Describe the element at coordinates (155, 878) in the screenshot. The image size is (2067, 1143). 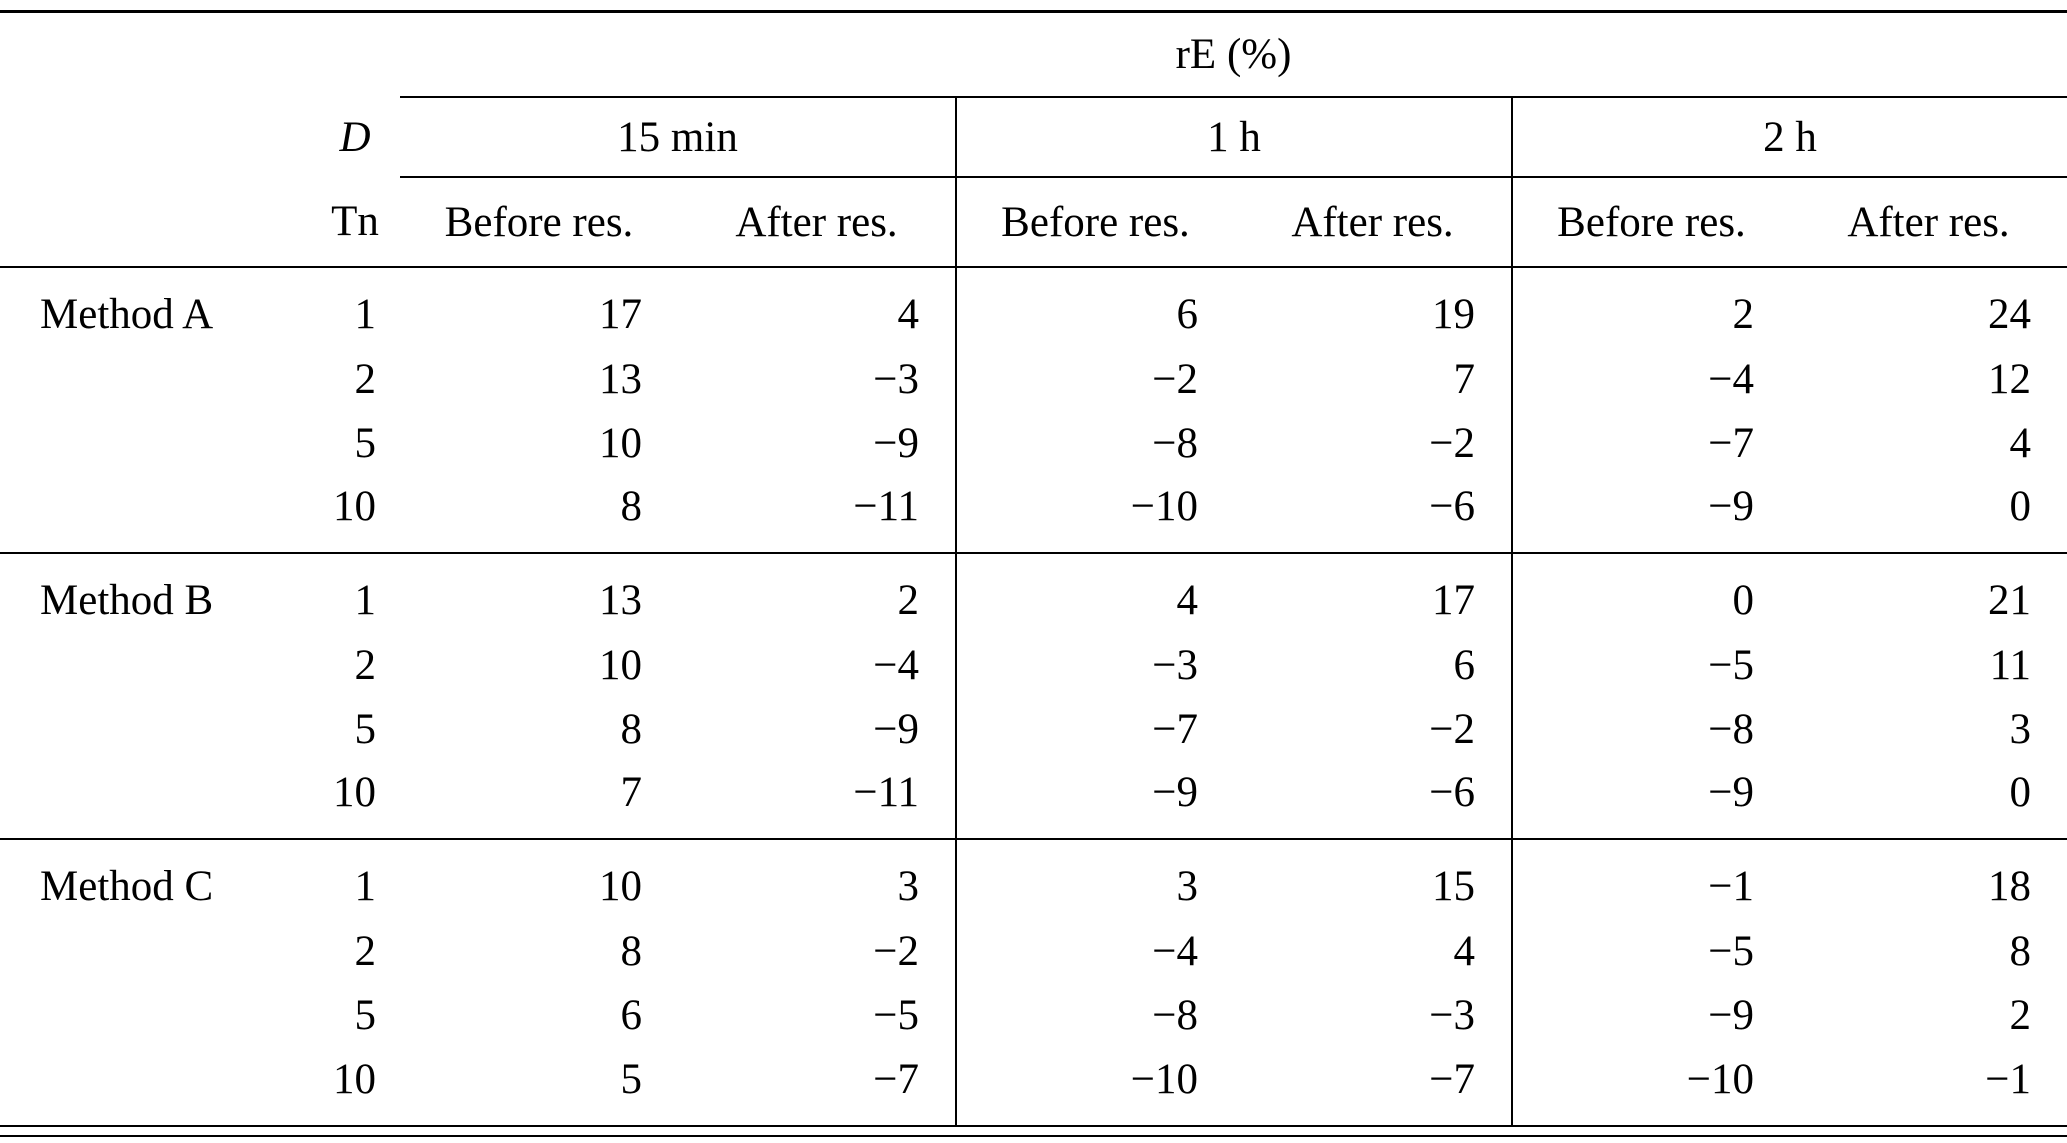
I see `method-label: Method C` at that location.